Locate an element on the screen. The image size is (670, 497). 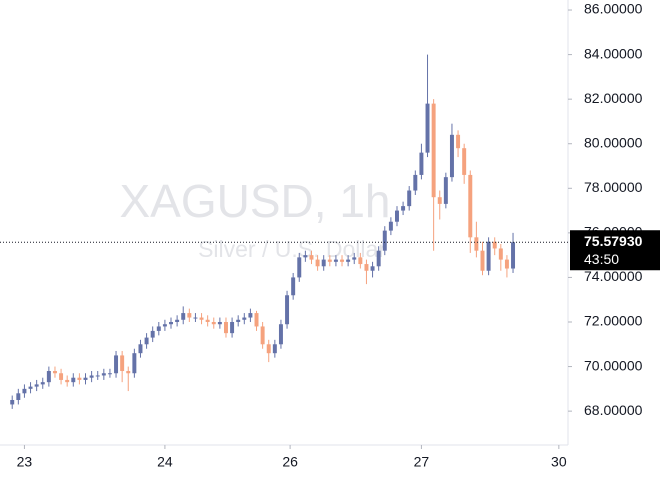
bar-countdown: 43:50 is located at coordinates (601, 259).